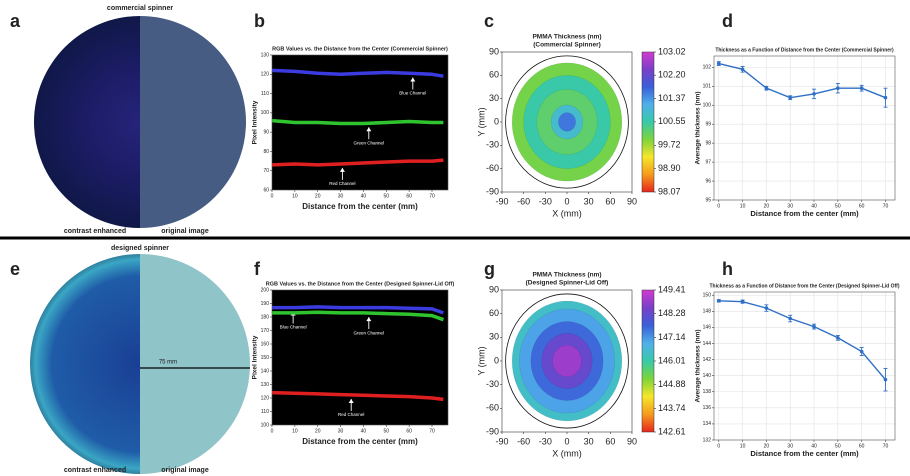  What do you see at coordinates (708, 125) in the screenshot?
I see `y-tick-label: 99` at bounding box center [708, 125].